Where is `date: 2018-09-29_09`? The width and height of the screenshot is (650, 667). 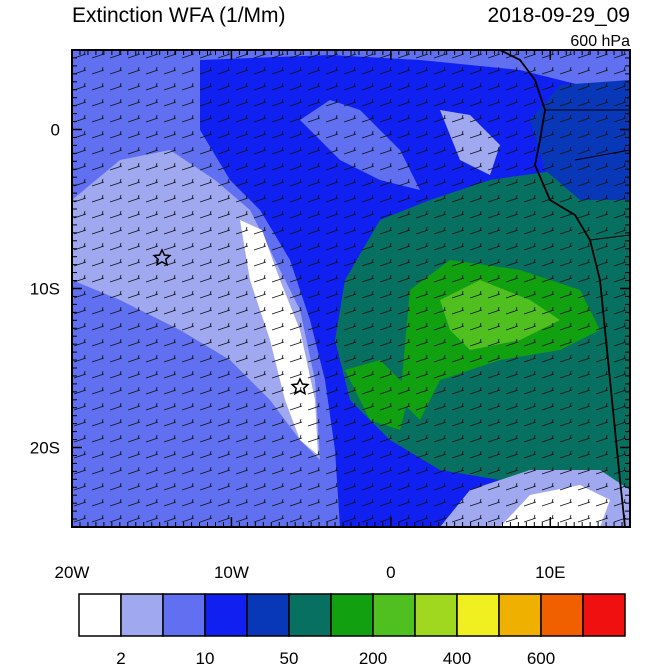
date: 2018-09-29_09 is located at coordinates (559, 15).